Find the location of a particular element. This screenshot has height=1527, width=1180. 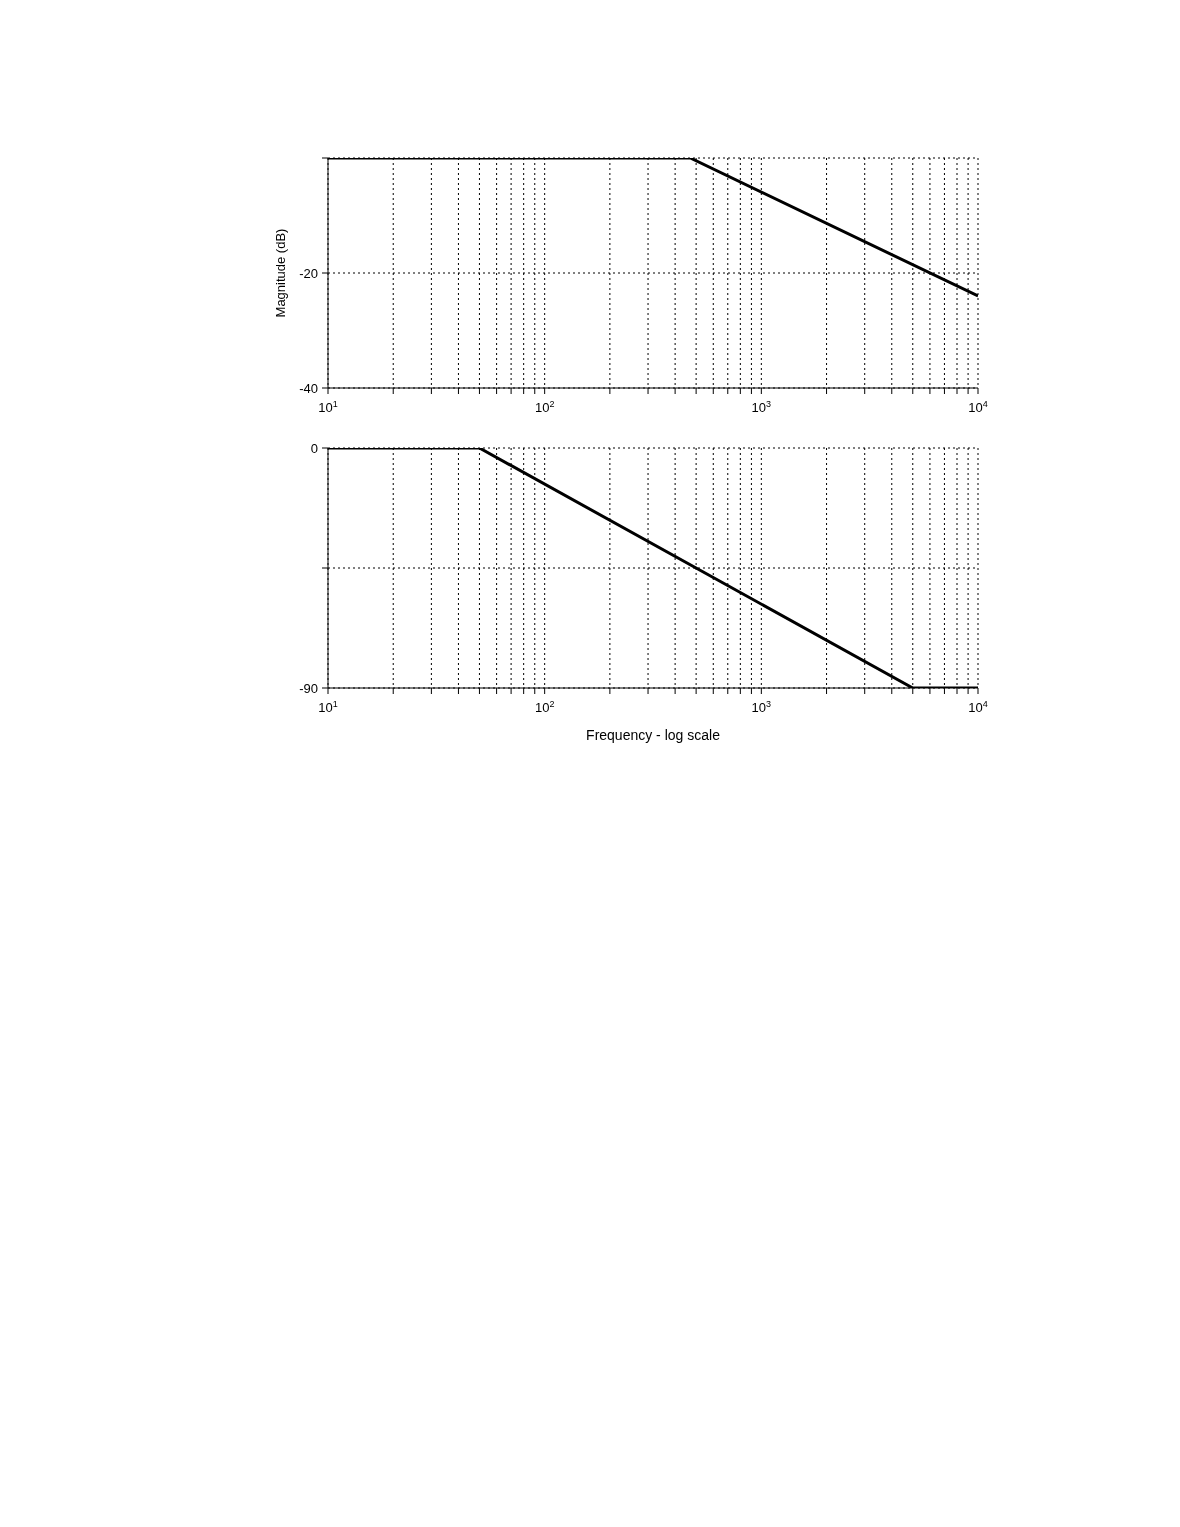

x-axis-title: Frequency - log scale is located at coordinates (653, 735).